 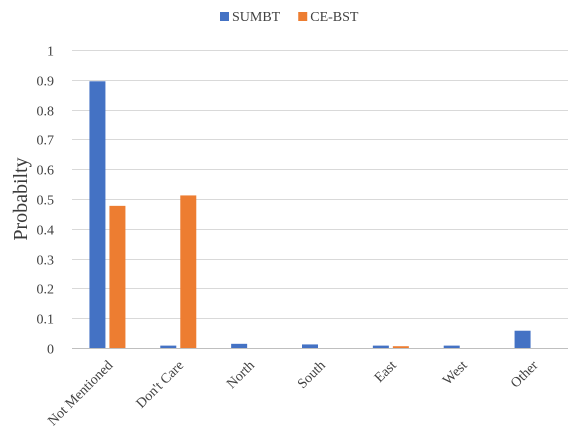 What do you see at coordinates (451, 346) in the screenshot?
I see `bar-sumbt-west` at bounding box center [451, 346].